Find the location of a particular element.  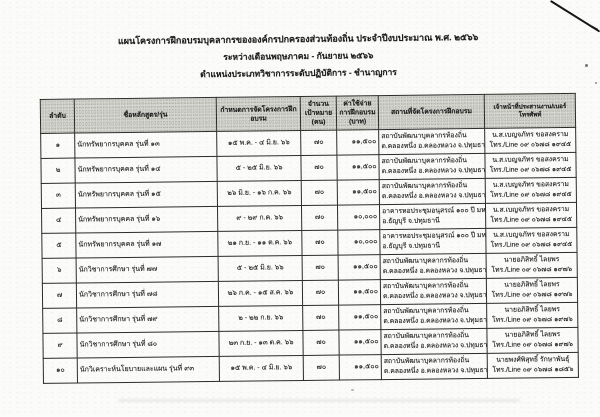

header-target-line3: (คน) is located at coordinates (318, 122).